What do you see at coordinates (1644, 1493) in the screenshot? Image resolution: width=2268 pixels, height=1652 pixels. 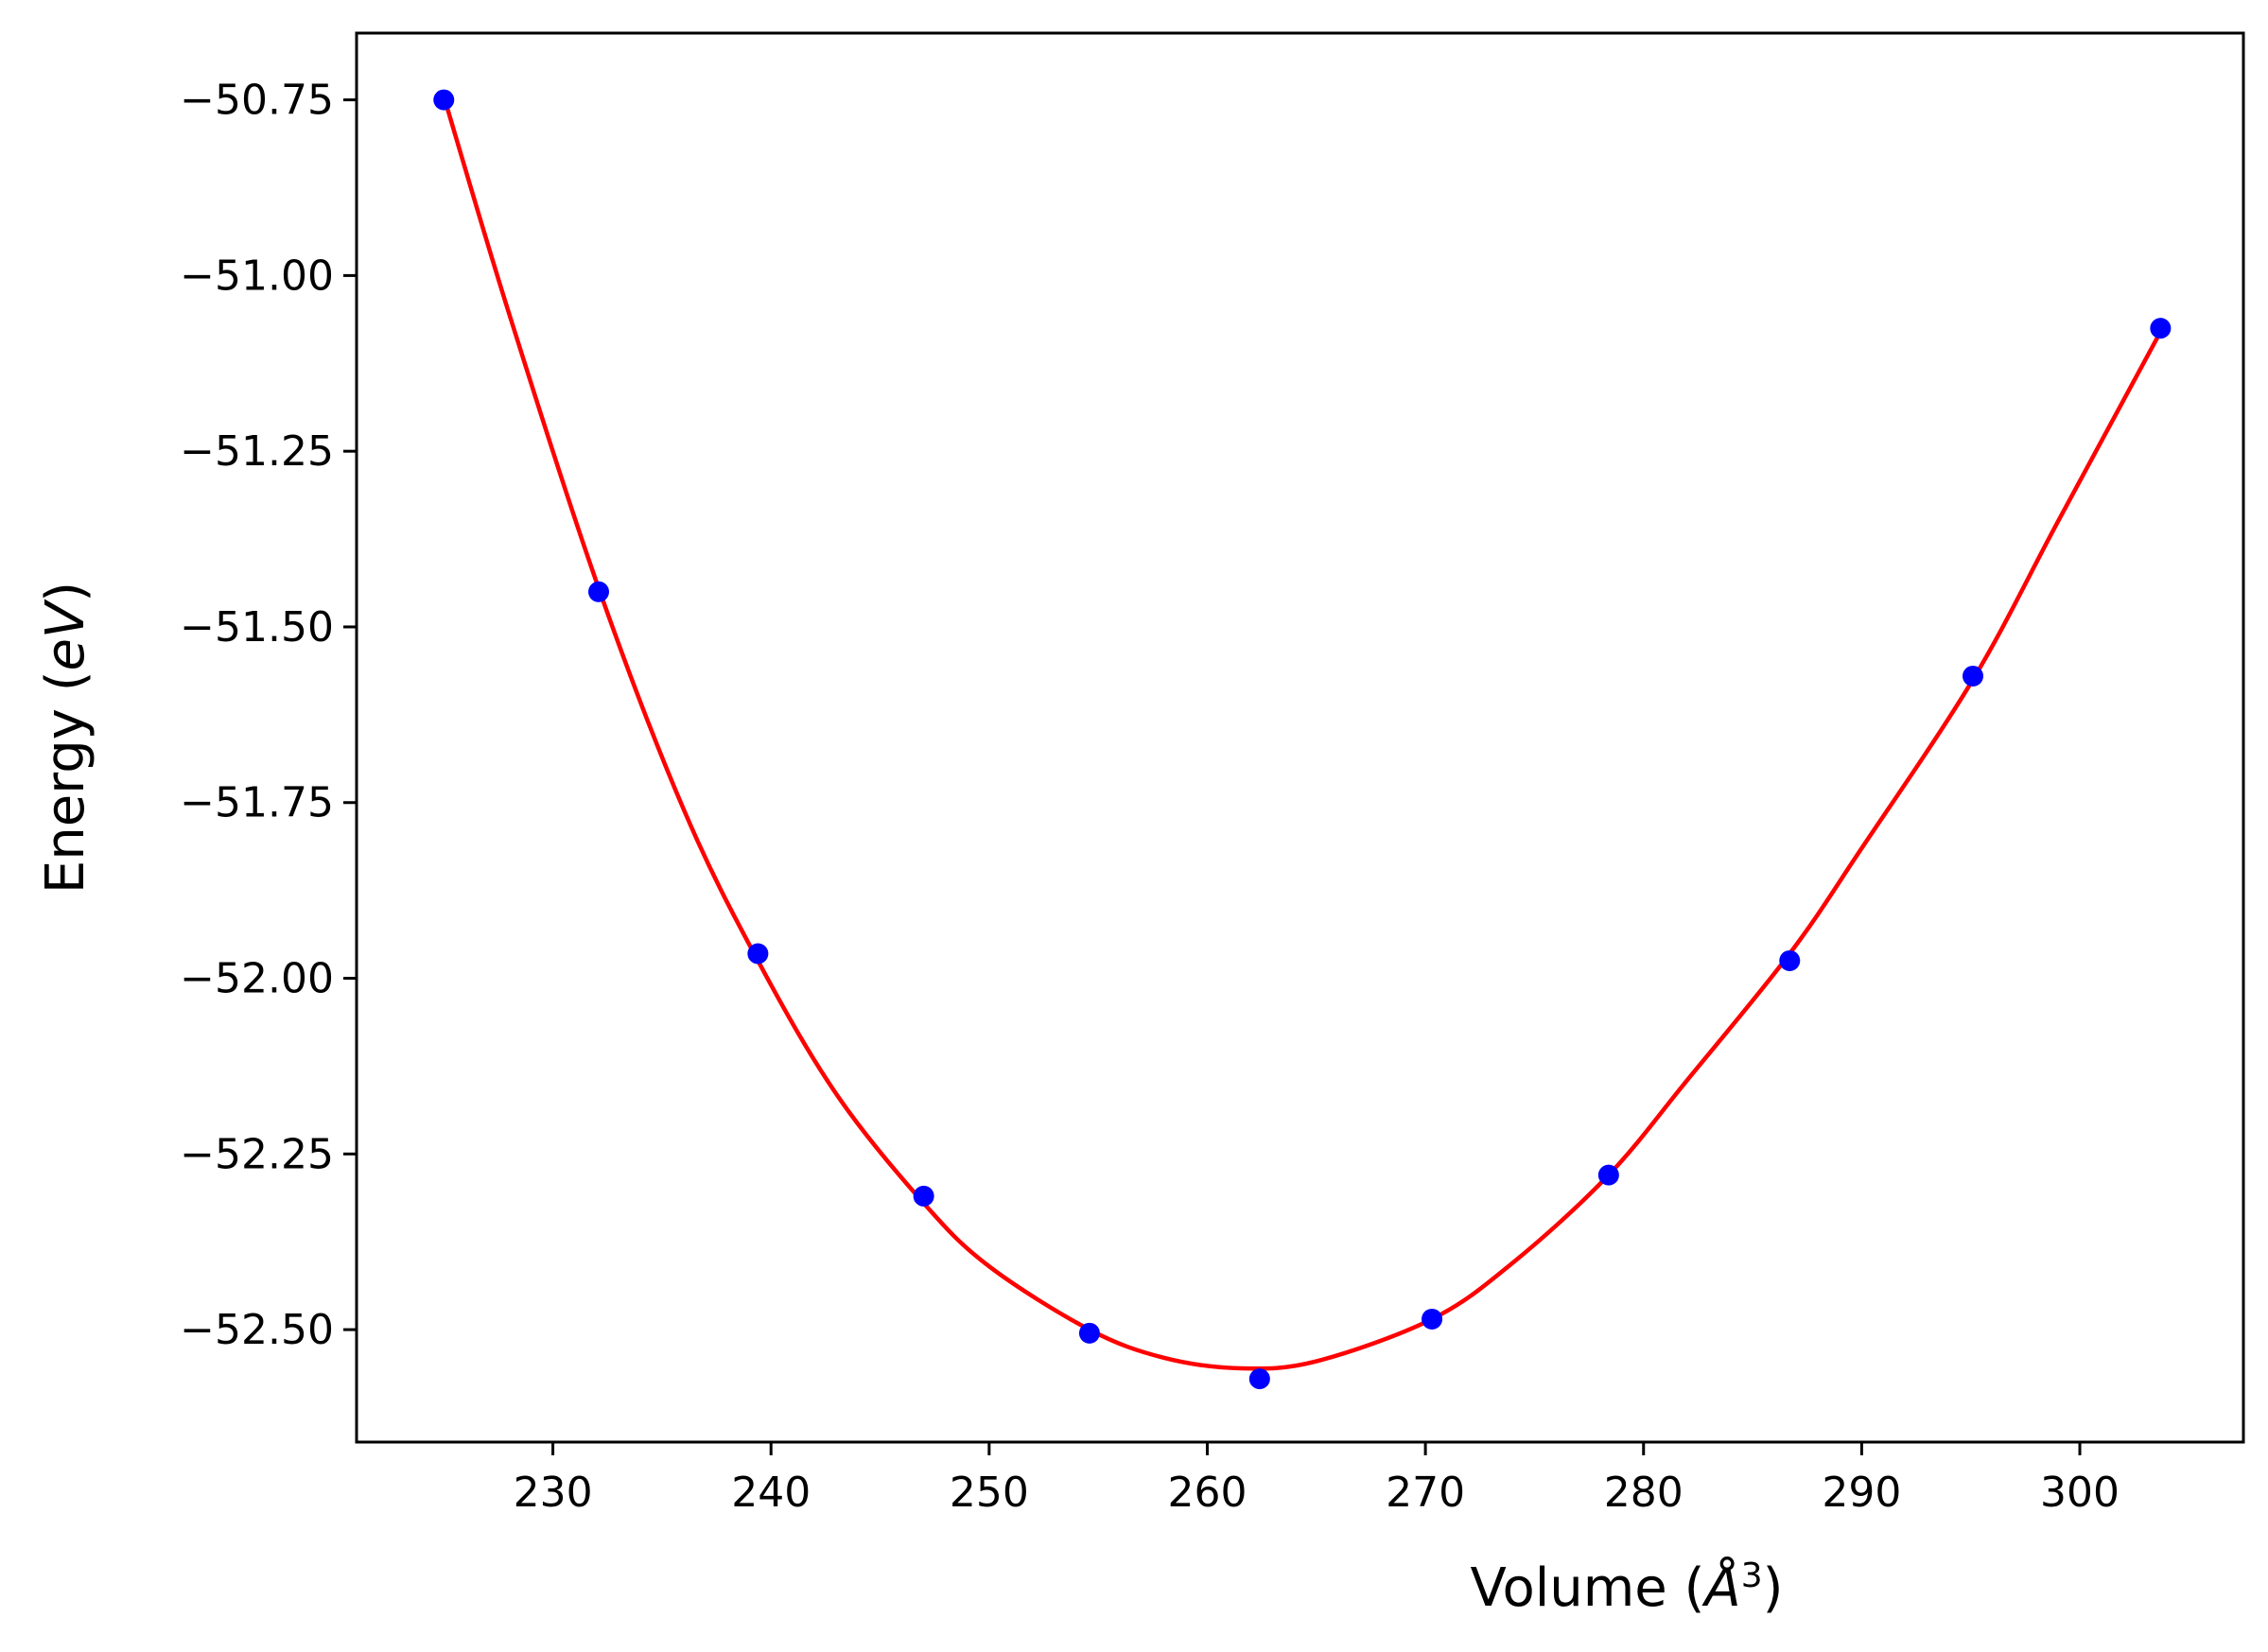 I see `x-tick-label: 280` at bounding box center [1644, 1493].